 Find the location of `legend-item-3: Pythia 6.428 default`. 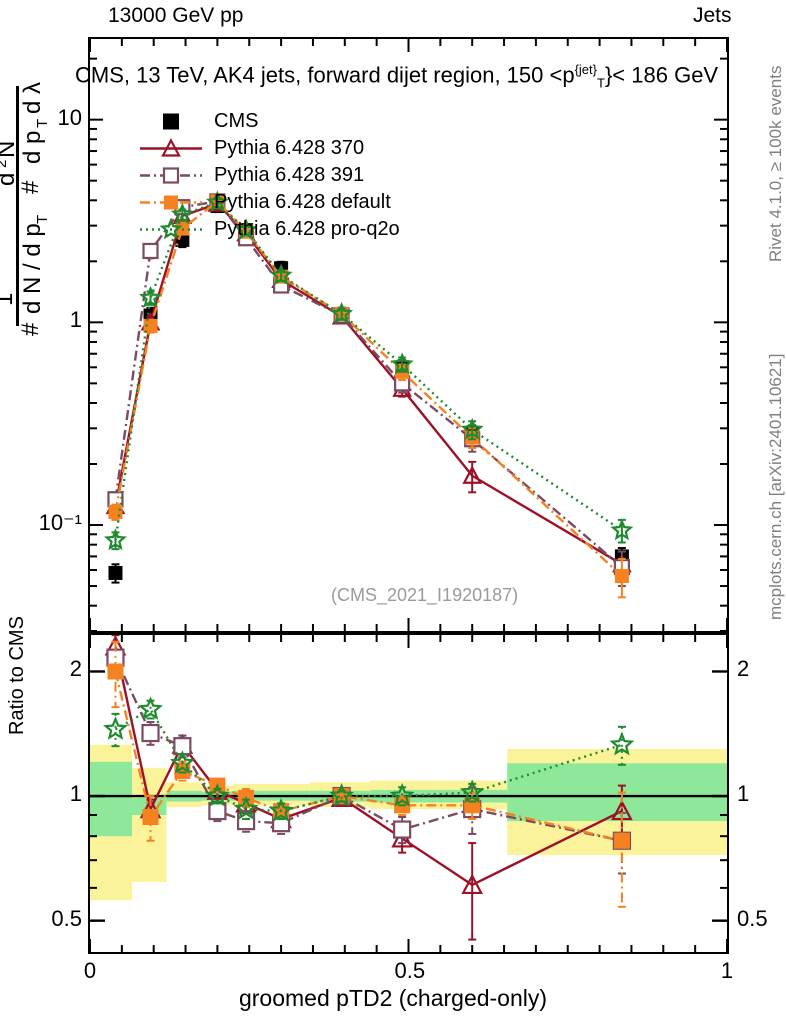

legend-item-3: Pythia 6.428 default is located at coordinates (270, 202).